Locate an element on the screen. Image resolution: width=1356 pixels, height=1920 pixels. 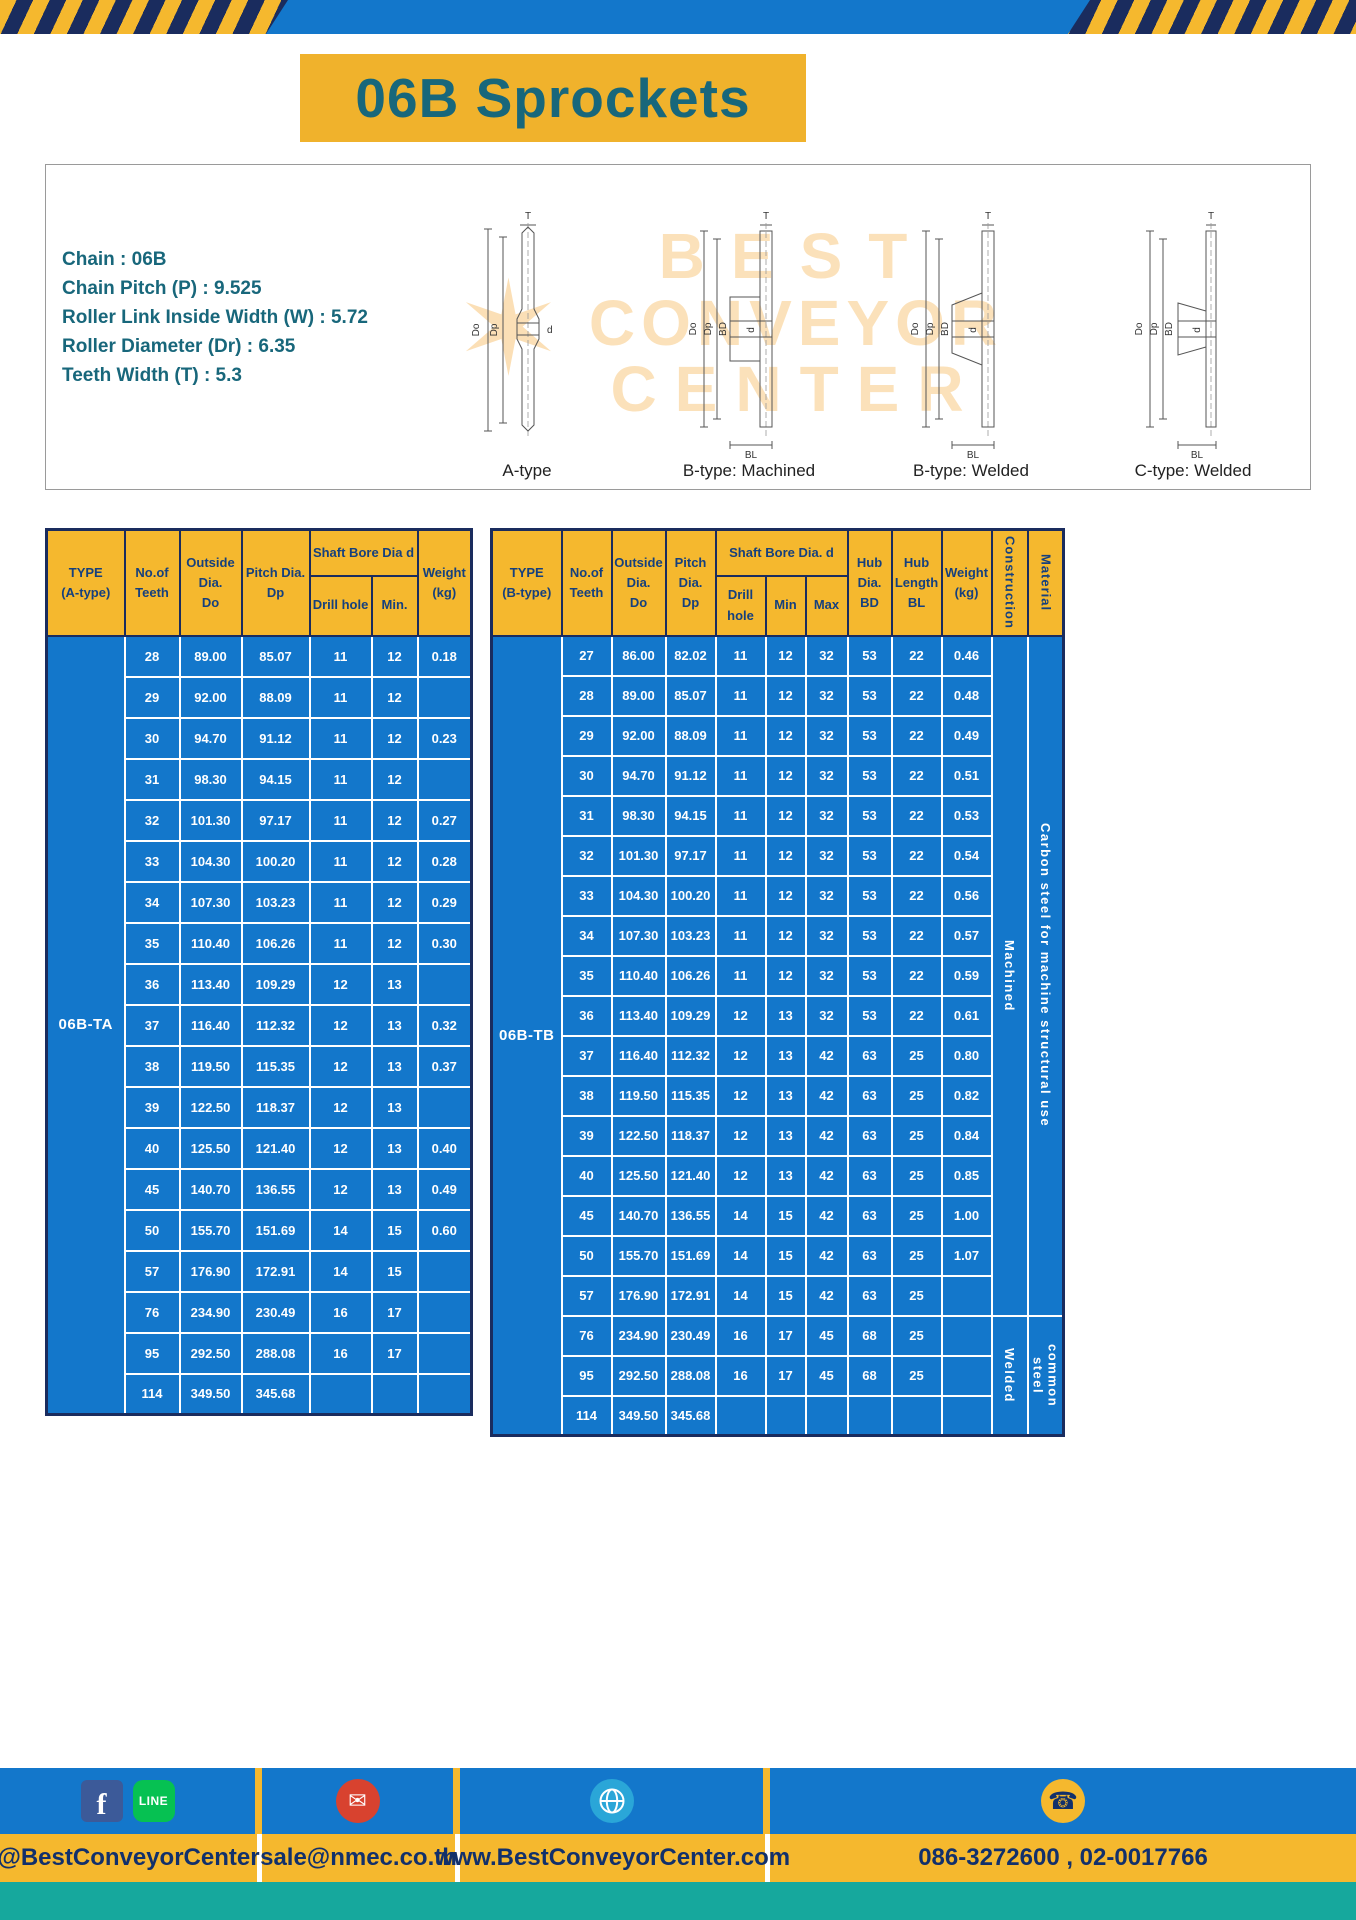
table-row: 30 94.70 91.12 11 12 0.23 is located at coordinates (260, 738).